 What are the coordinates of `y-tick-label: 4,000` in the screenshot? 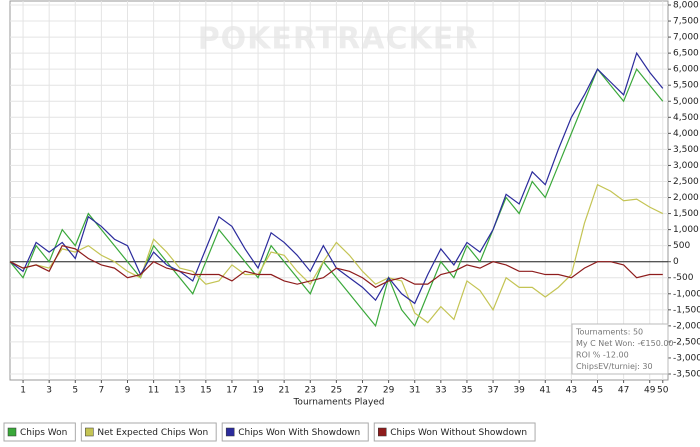 It's located at (686, 134).